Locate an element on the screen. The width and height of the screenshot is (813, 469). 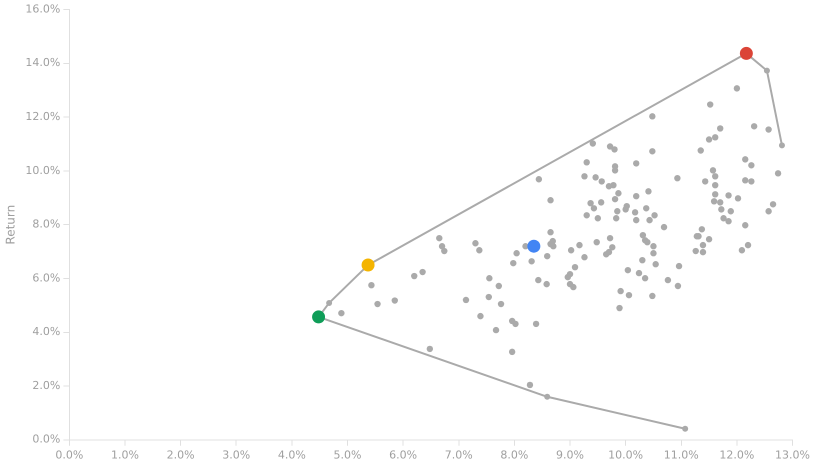
y-tick-label: 14.0% is located at coordinates (42, 63).